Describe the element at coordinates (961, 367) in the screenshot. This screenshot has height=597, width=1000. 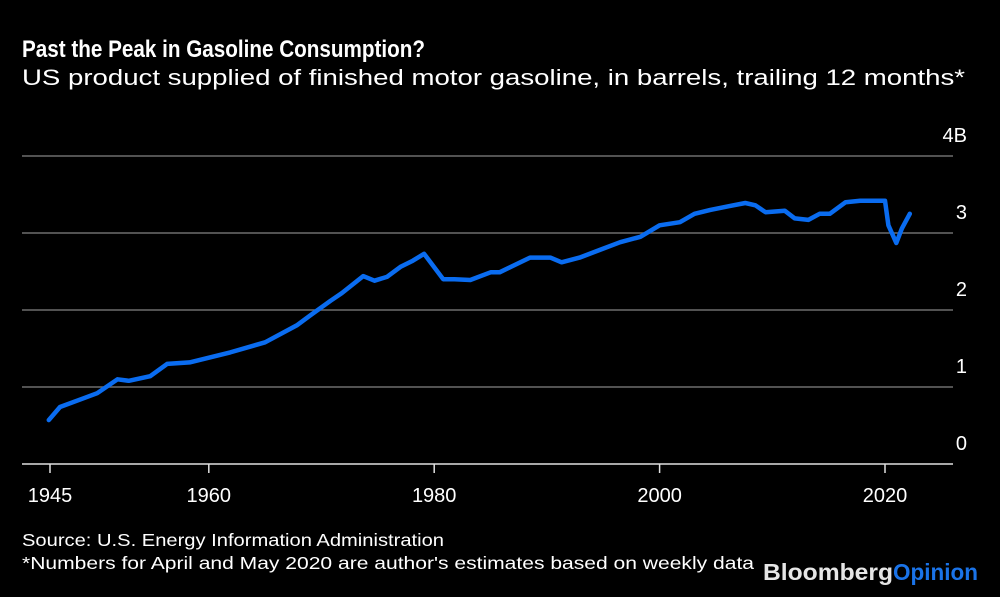
I see `y-tick-label: 1` at that location.